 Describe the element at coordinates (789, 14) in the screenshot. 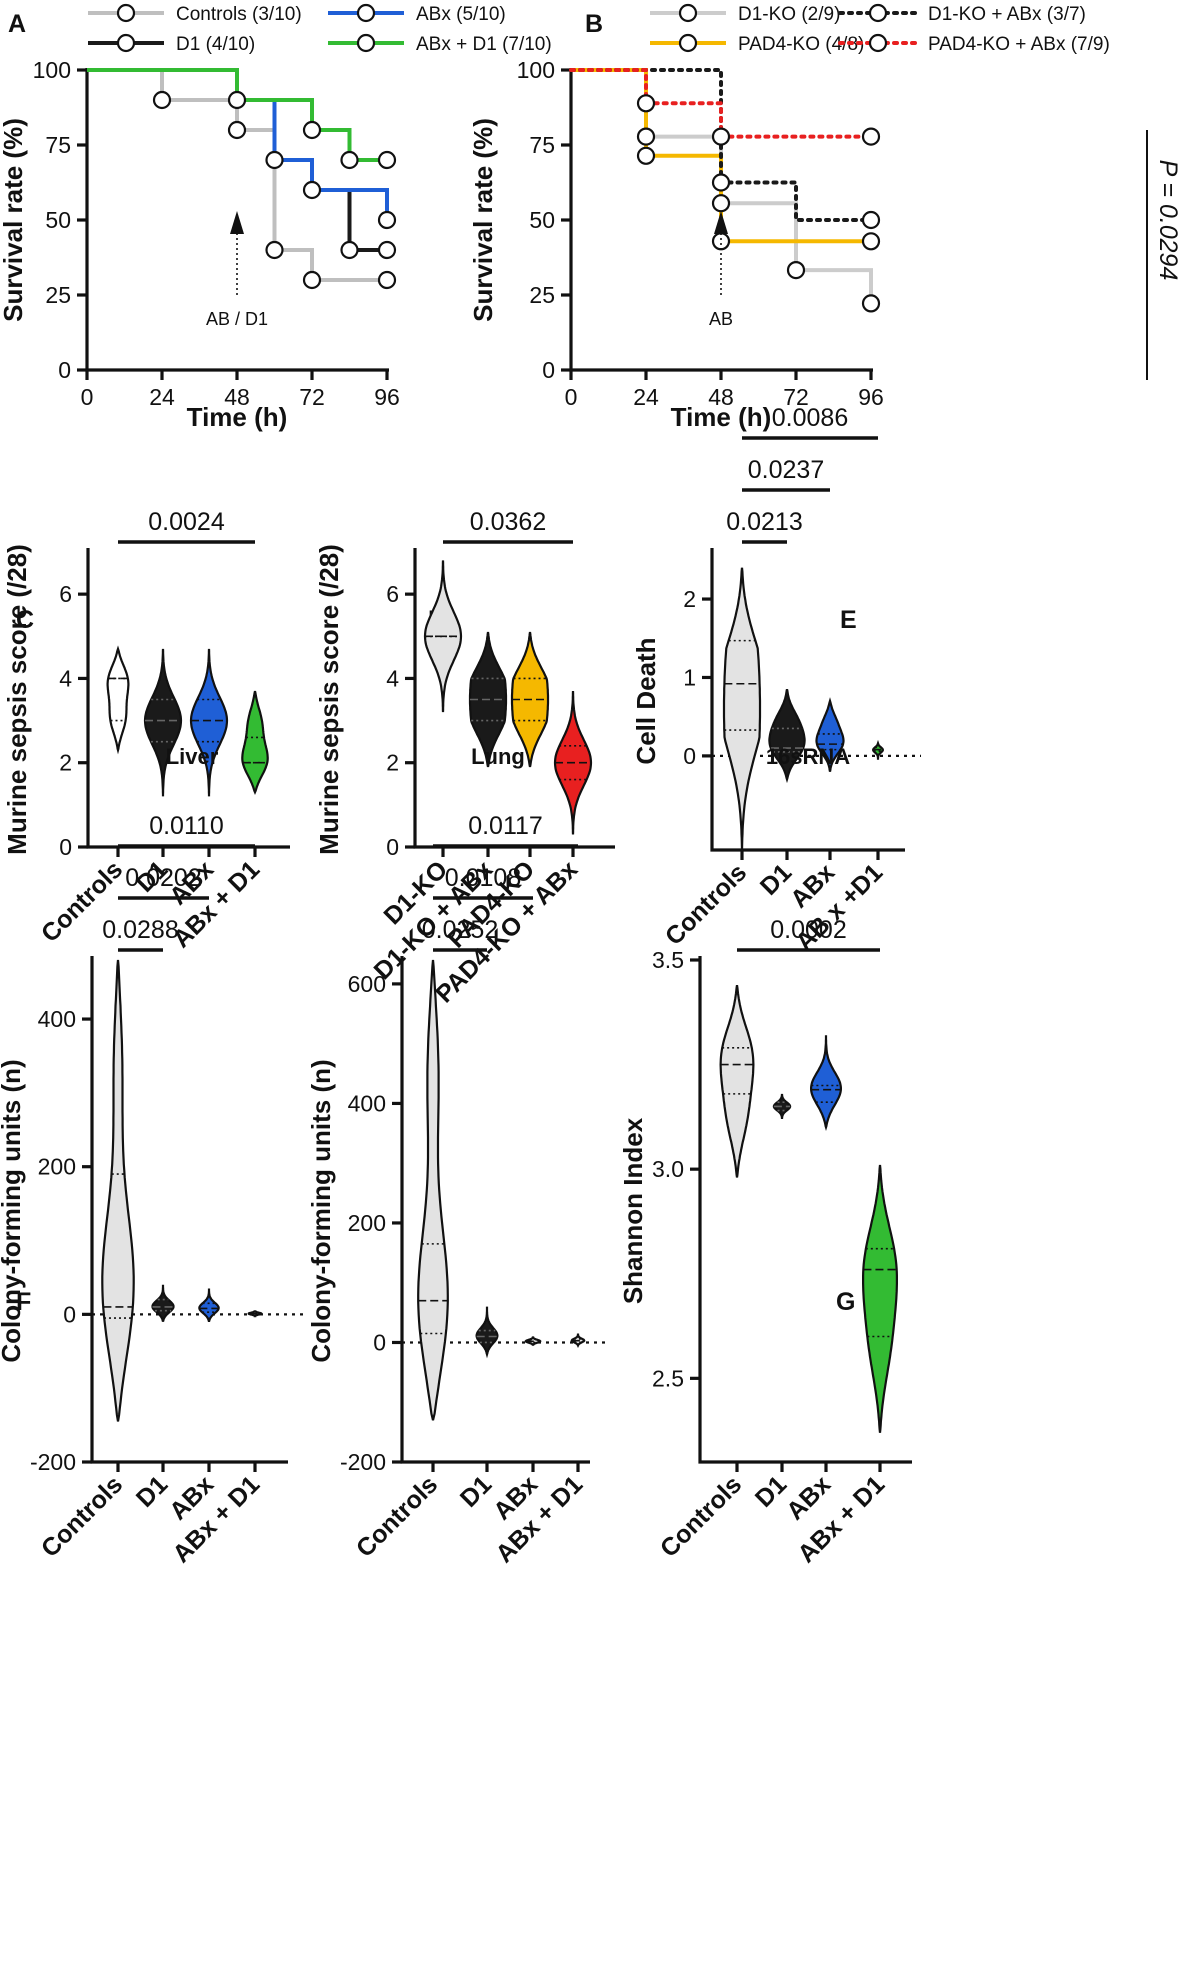

I see `legend-label-d1-ko-2-9: D1-KO (2/9)` at that location.